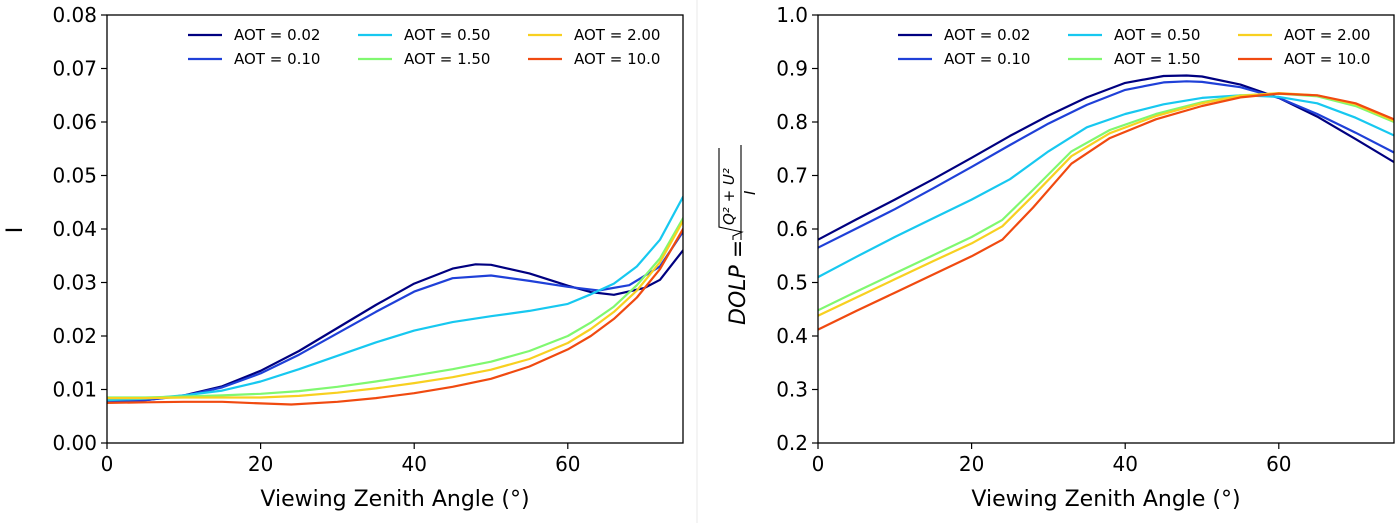  I want to click on y-axis-label-text: I, so click(15, 230).